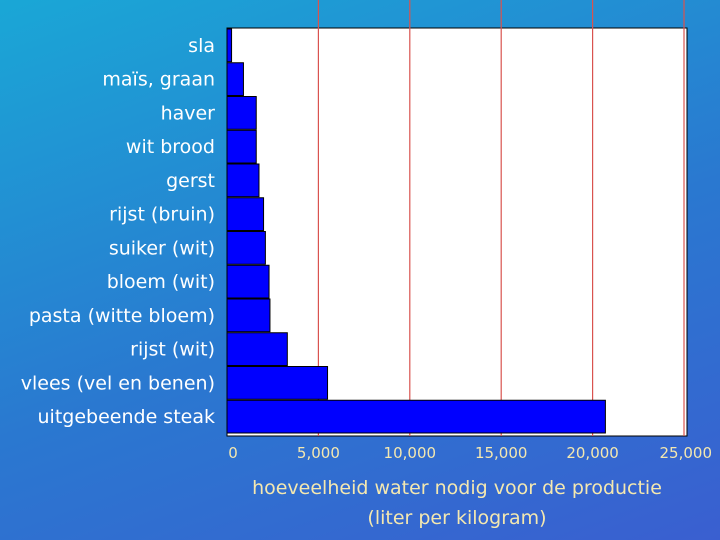 The image size is (720, 540). Describe the element at coordinates (456, 518) in the screenshot. I see `x-axis-title-line2: (liter per kilogram)` at that location.